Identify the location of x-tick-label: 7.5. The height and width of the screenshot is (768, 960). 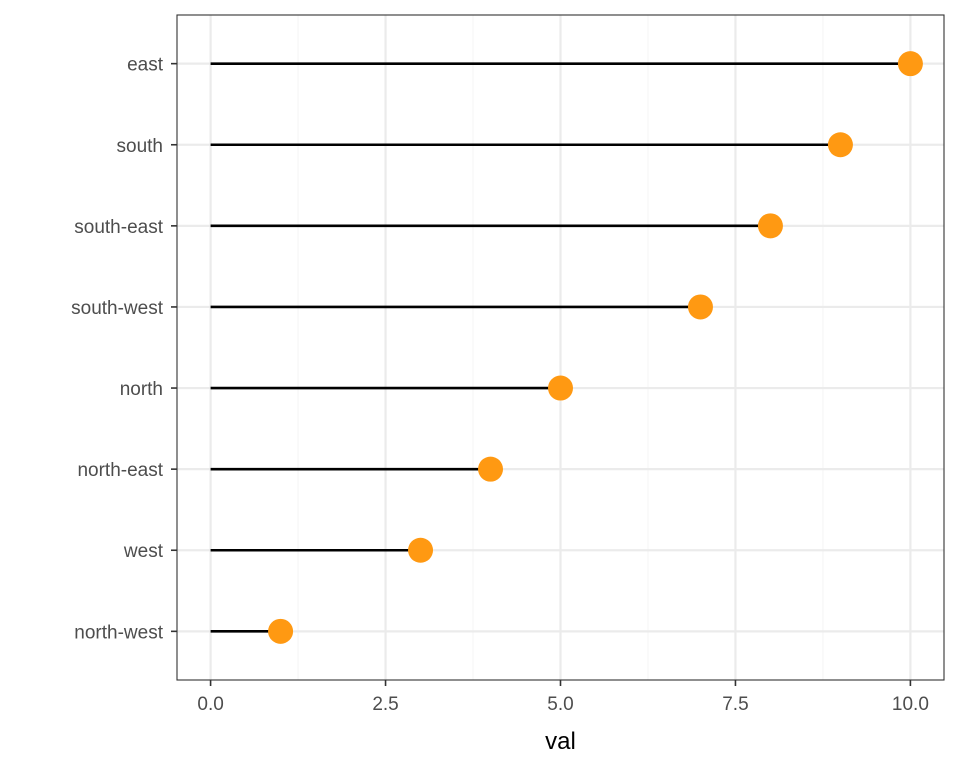
(735, 704).